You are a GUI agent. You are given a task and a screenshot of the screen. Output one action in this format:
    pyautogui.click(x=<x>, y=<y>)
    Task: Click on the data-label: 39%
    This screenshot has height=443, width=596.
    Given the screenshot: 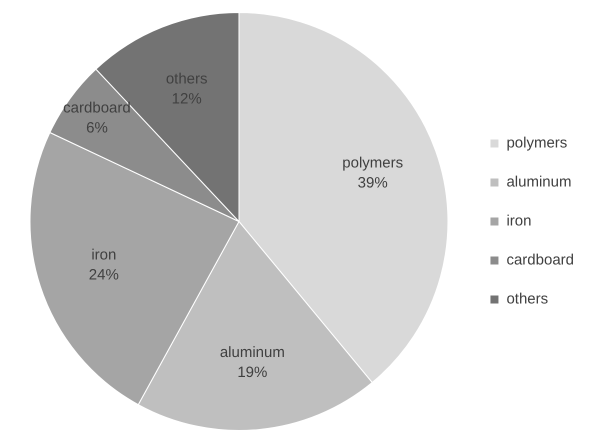 What is the action you would take?
    pyautogui.click(x=373, y=183)
    